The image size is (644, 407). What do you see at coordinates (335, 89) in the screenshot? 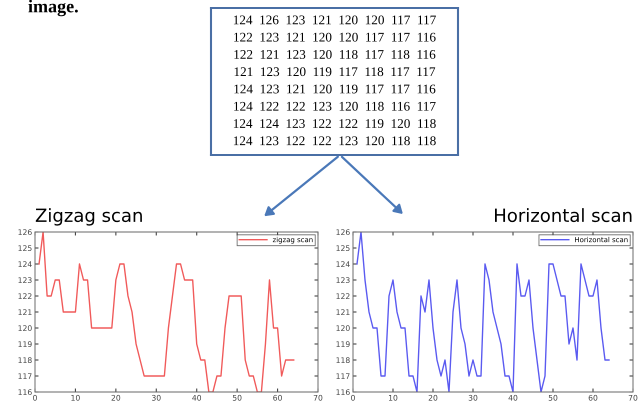
I see `text: 124 123 121 120 119 117 117 116` at bounding box center [335, 89].